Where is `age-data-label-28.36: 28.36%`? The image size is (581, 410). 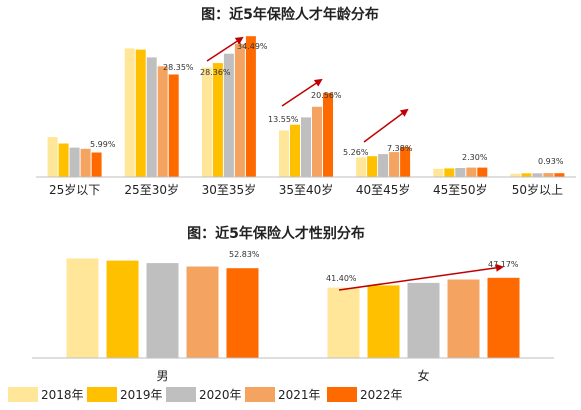 age-data-label-28.36: 28.36% is located at coordinates (215, 72).